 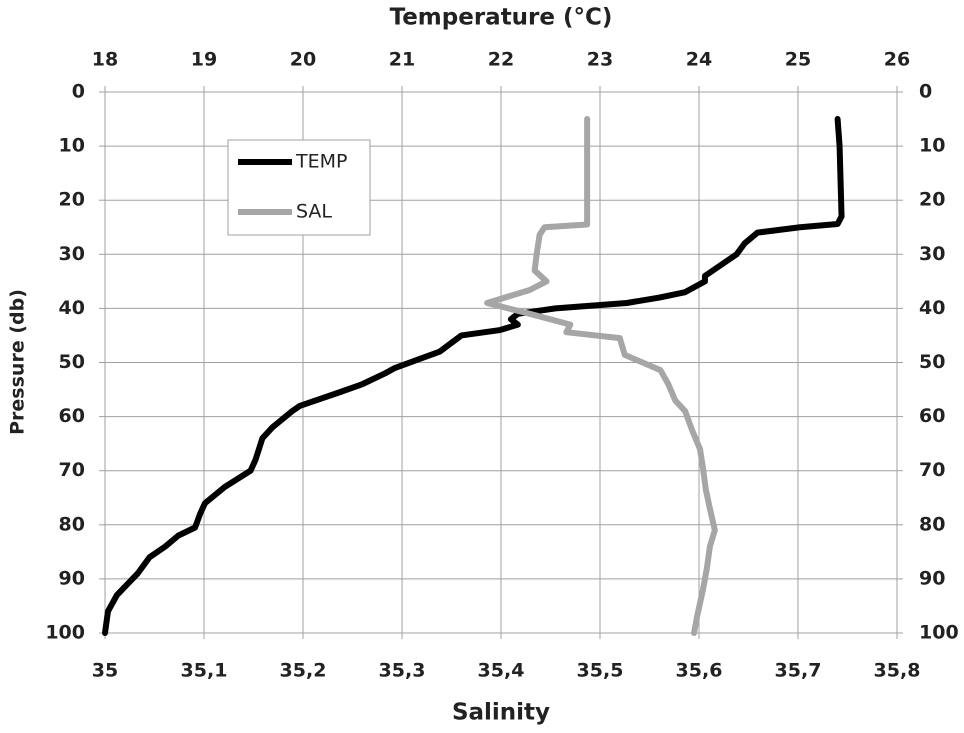 What do you see at coordinates (402, 60) in the screenshot?
I see `x2-tick-label: 21` at bounding box center [402, 60].